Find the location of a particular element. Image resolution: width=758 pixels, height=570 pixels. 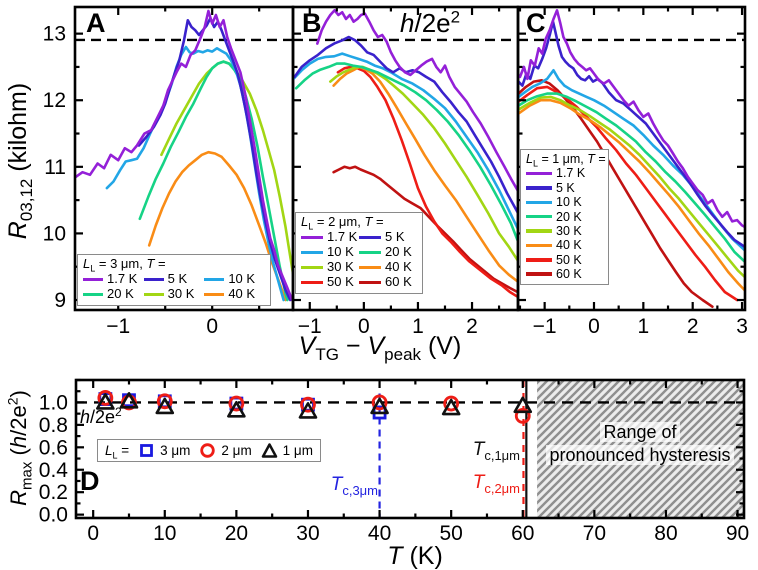

panel-d-label: D is located at coordinates (90, 481).